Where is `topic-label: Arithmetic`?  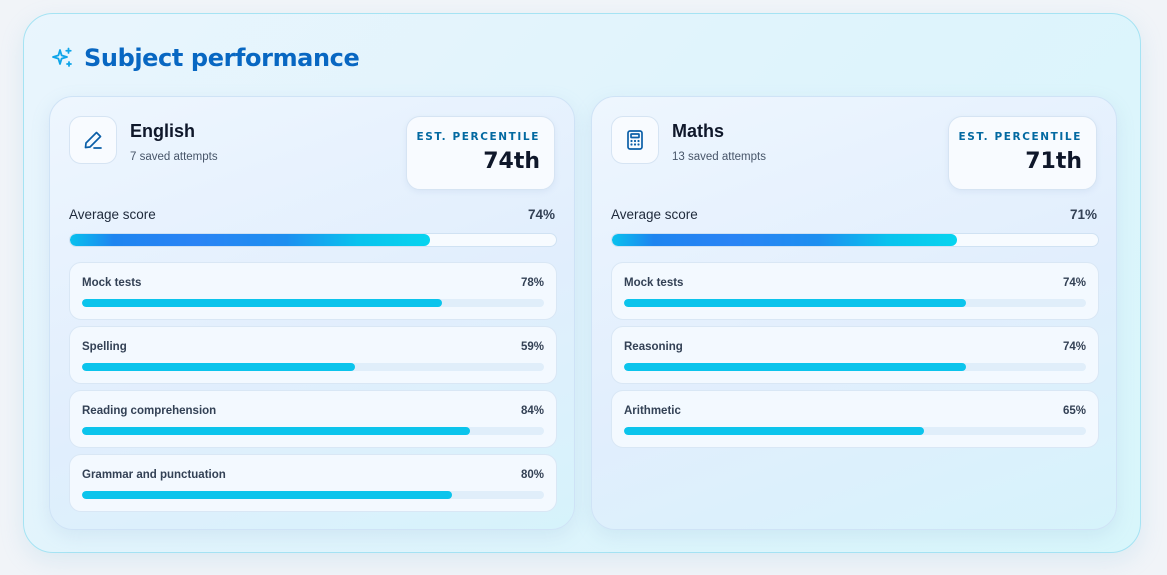
topic-label: Arithmetic is located at coordinates (652, 411).